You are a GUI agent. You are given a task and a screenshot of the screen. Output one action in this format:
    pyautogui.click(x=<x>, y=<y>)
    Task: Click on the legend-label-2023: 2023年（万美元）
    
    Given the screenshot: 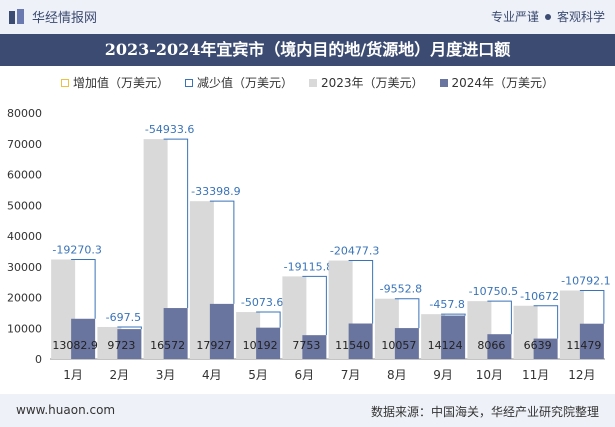 What is the action you would take?
    pyautogui.click(x=372, y=83)
    